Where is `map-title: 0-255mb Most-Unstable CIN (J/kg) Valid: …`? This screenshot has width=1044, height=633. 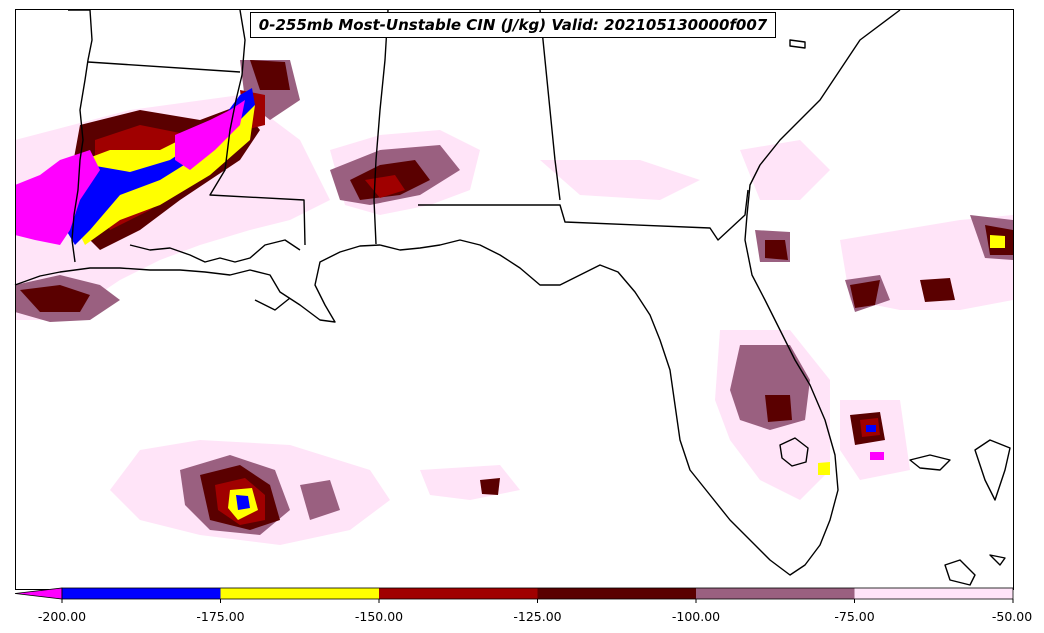 map-title: 0-255mb Most-Unstable CIN (J/kg) Valid: … is located at coordinates (513, 25).